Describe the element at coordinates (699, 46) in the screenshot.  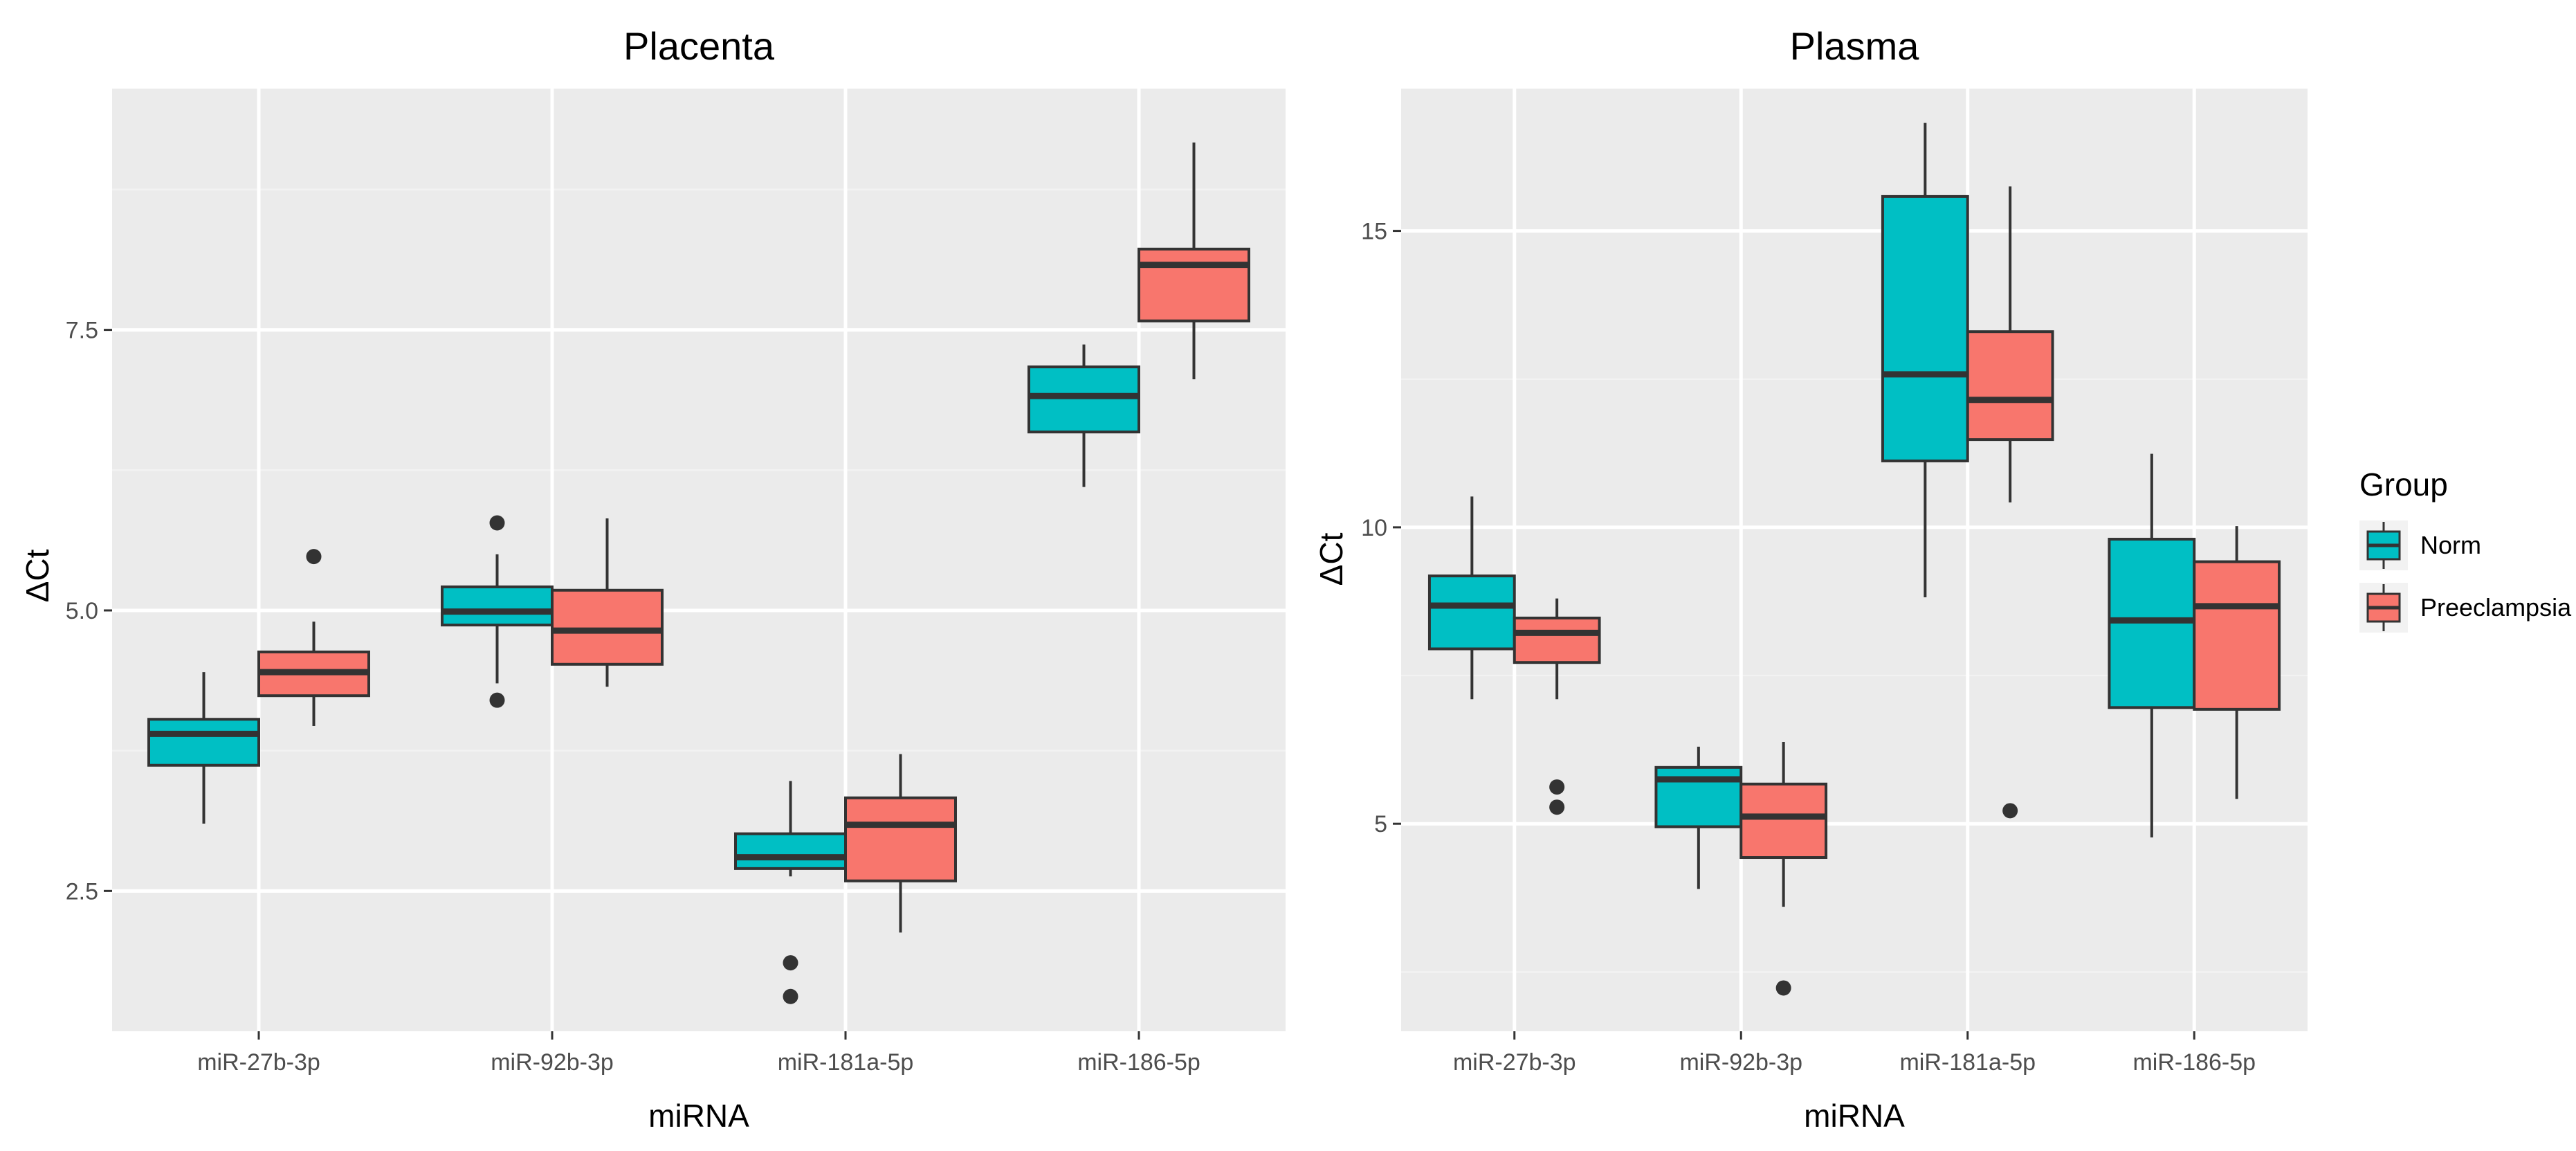
I see `chart-title: Placenta` at that location.